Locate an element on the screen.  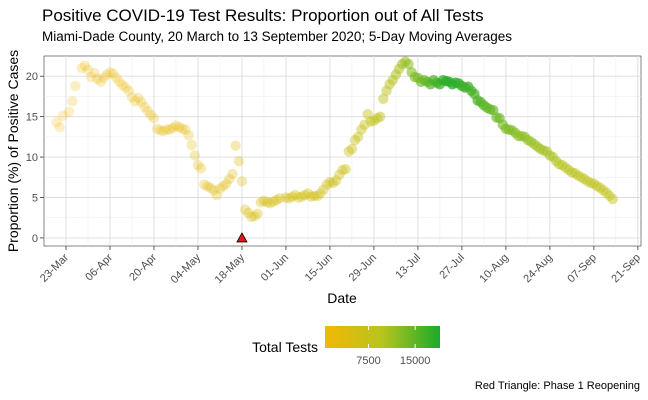
legend-title: Total Tests is located at coordinates (285, 347).